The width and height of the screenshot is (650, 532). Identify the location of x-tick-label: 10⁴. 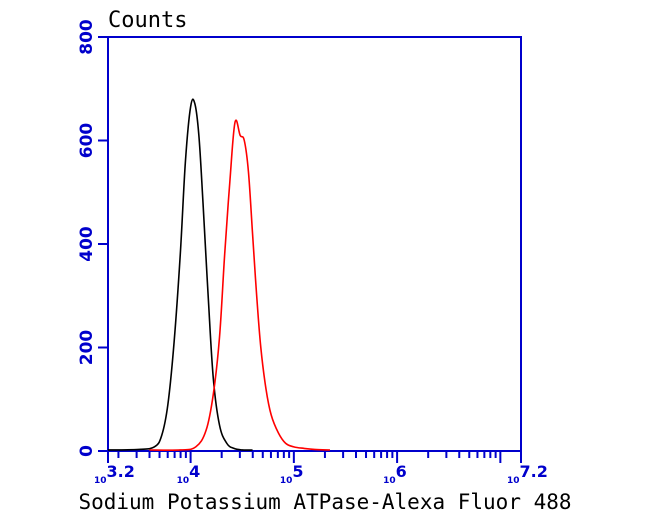
(189, 474).